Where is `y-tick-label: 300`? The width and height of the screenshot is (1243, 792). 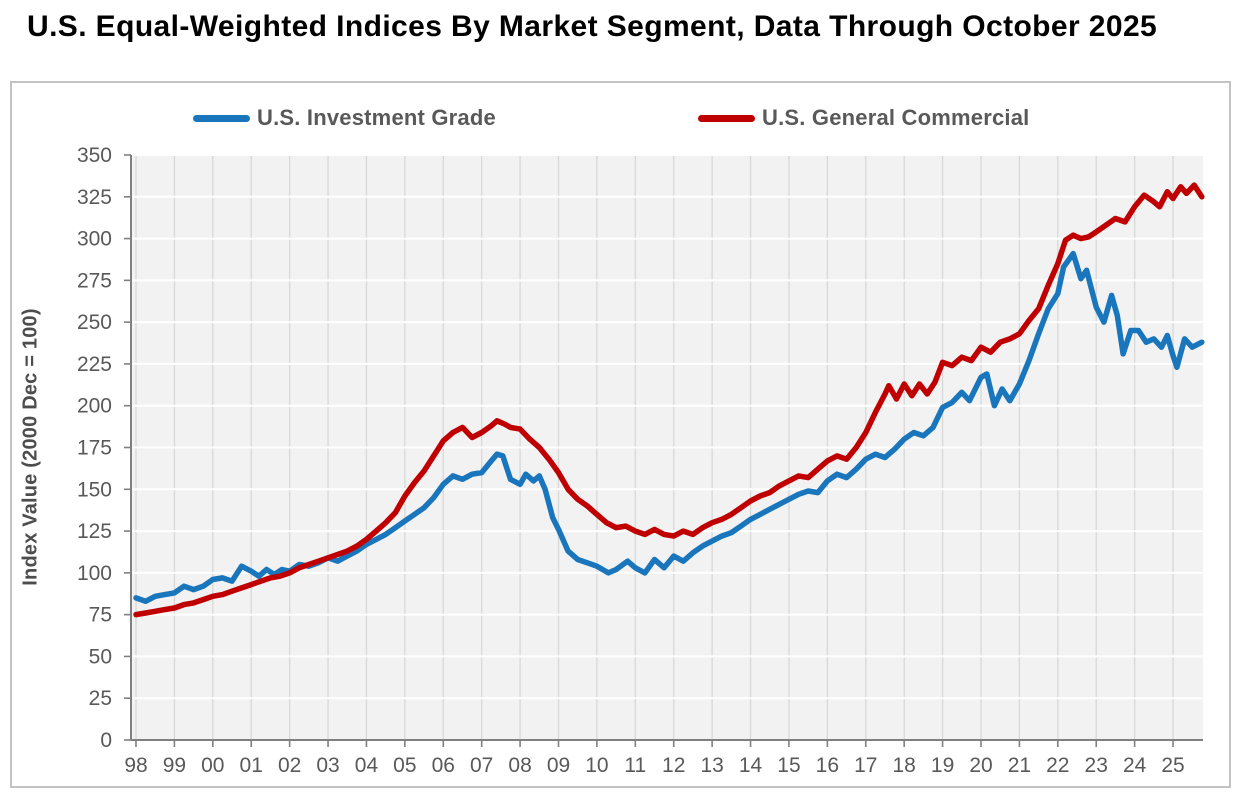
y-tick-label: 300 is located at coordinates (94, 239).